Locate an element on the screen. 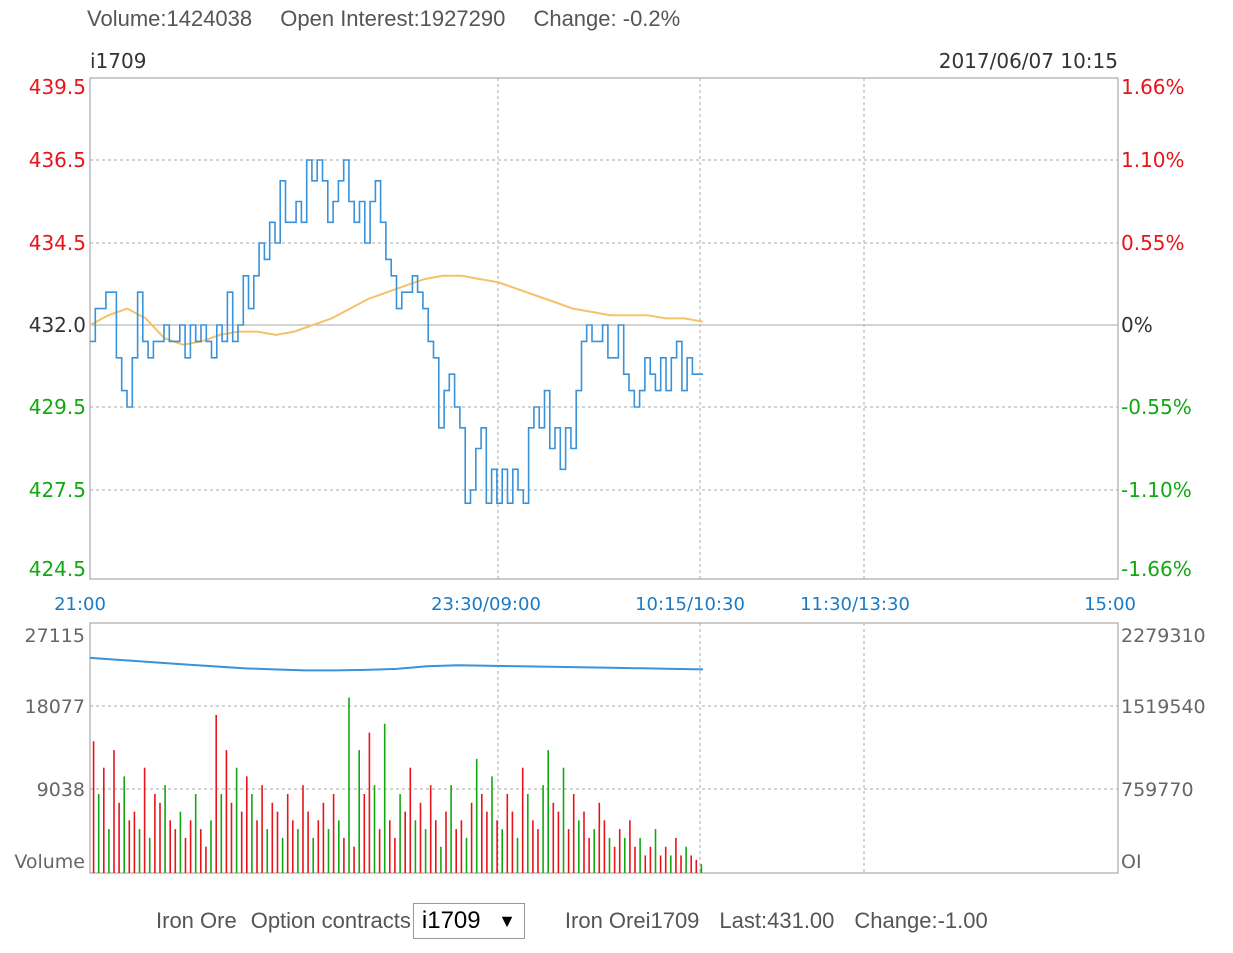 The width and height of the screenshot is (1233, 953). volume-bars-layer is located at coordinates (397, 785).